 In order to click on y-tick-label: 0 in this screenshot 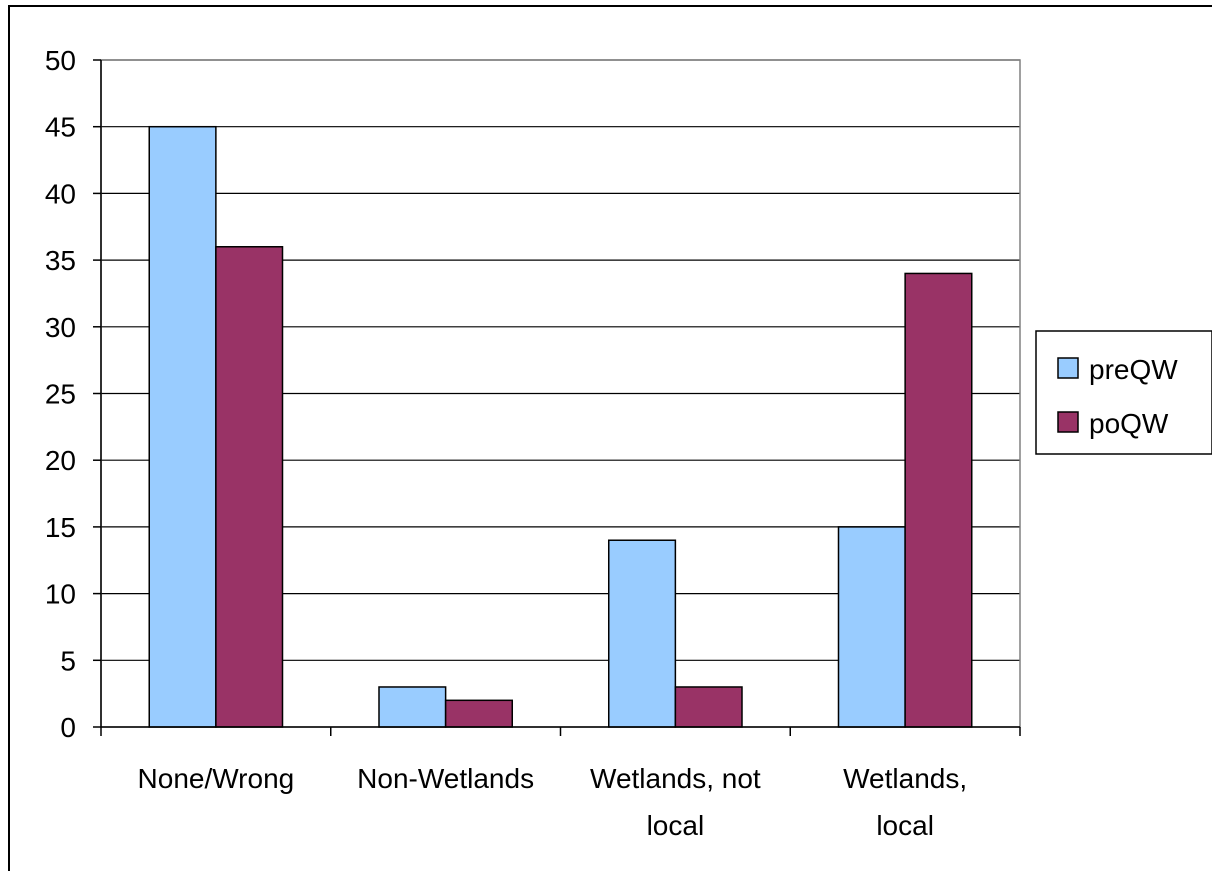, I will do `click(68, 727)`.